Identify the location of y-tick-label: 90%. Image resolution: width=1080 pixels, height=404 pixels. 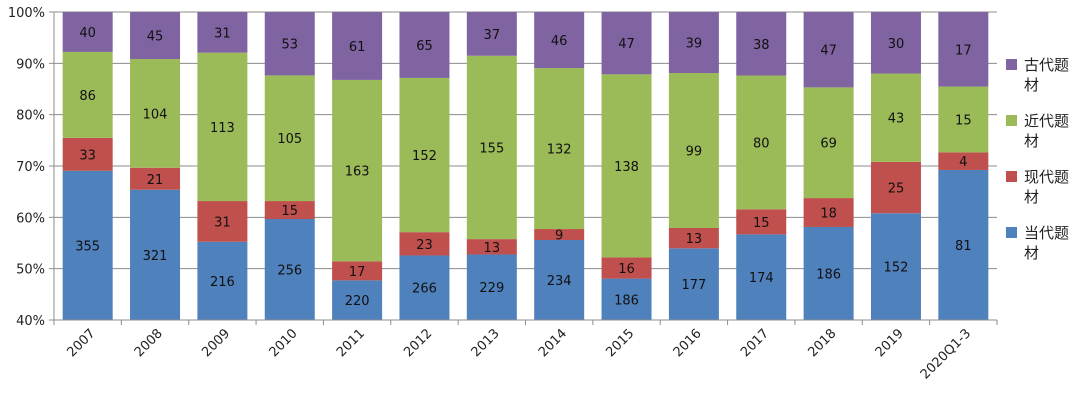
(30, 64).